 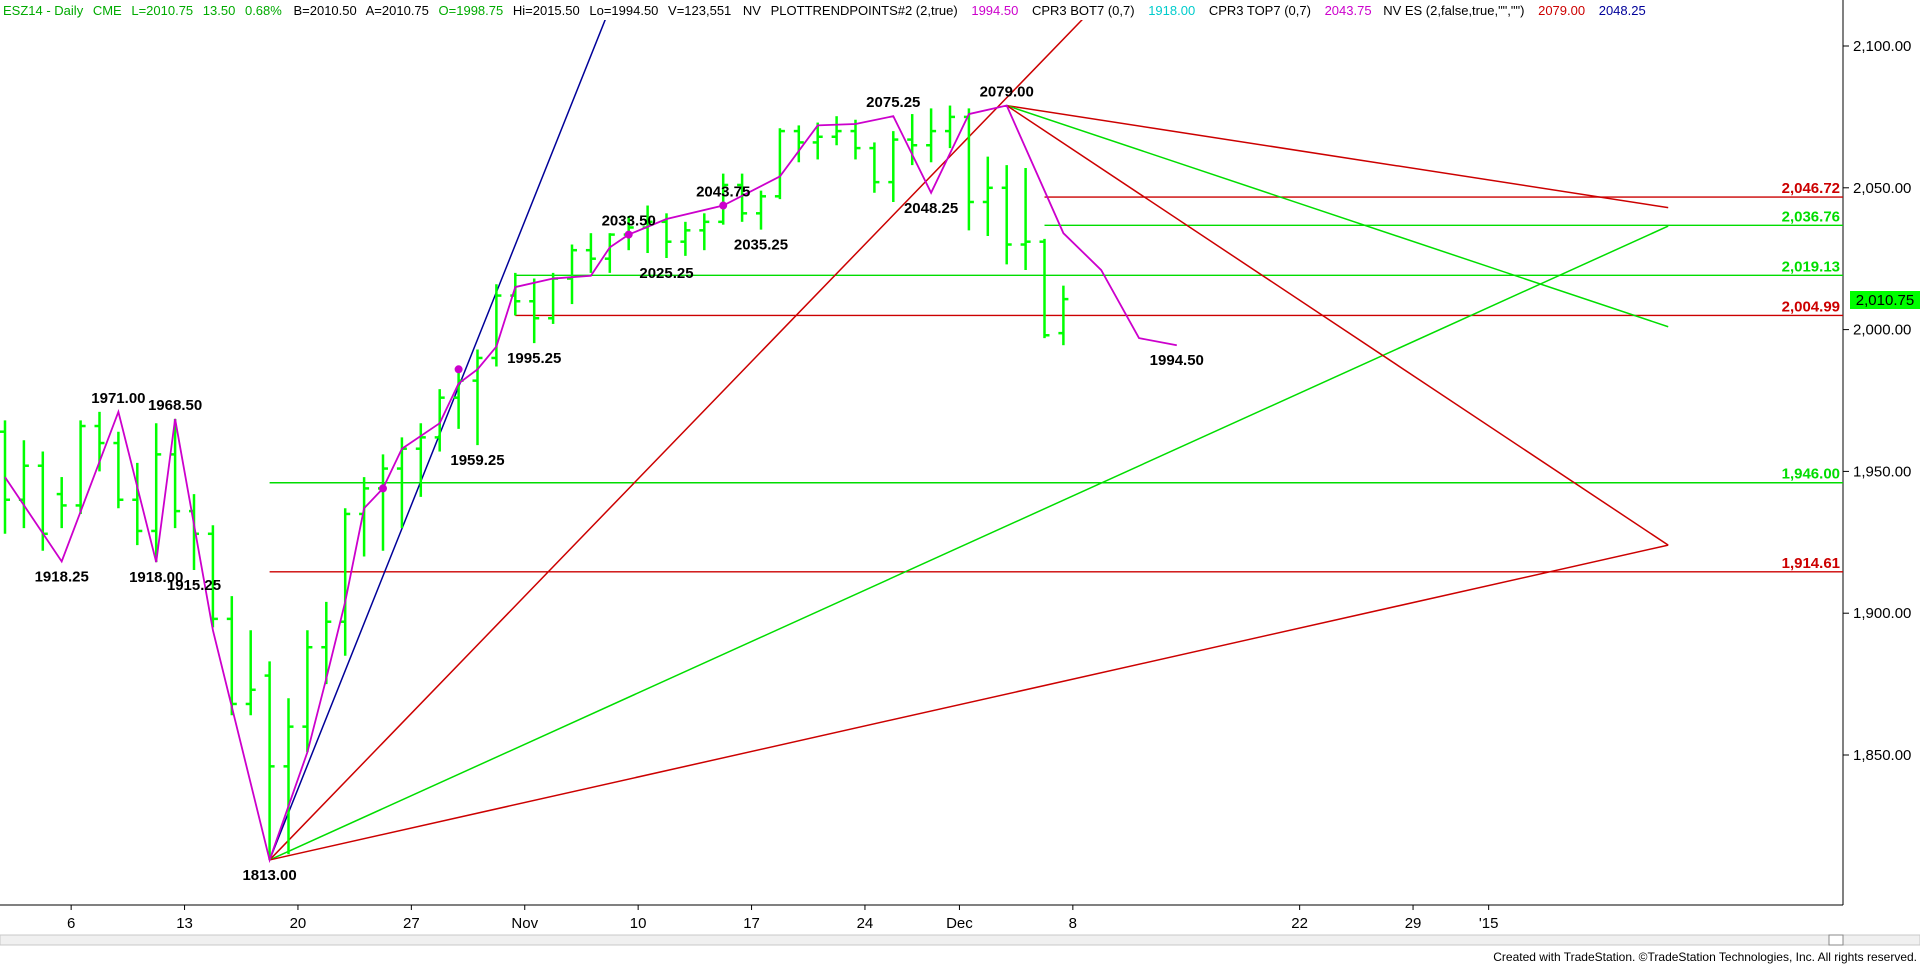 I want to click on header-high: Hi=2015.50, so click(x=546, y=10).